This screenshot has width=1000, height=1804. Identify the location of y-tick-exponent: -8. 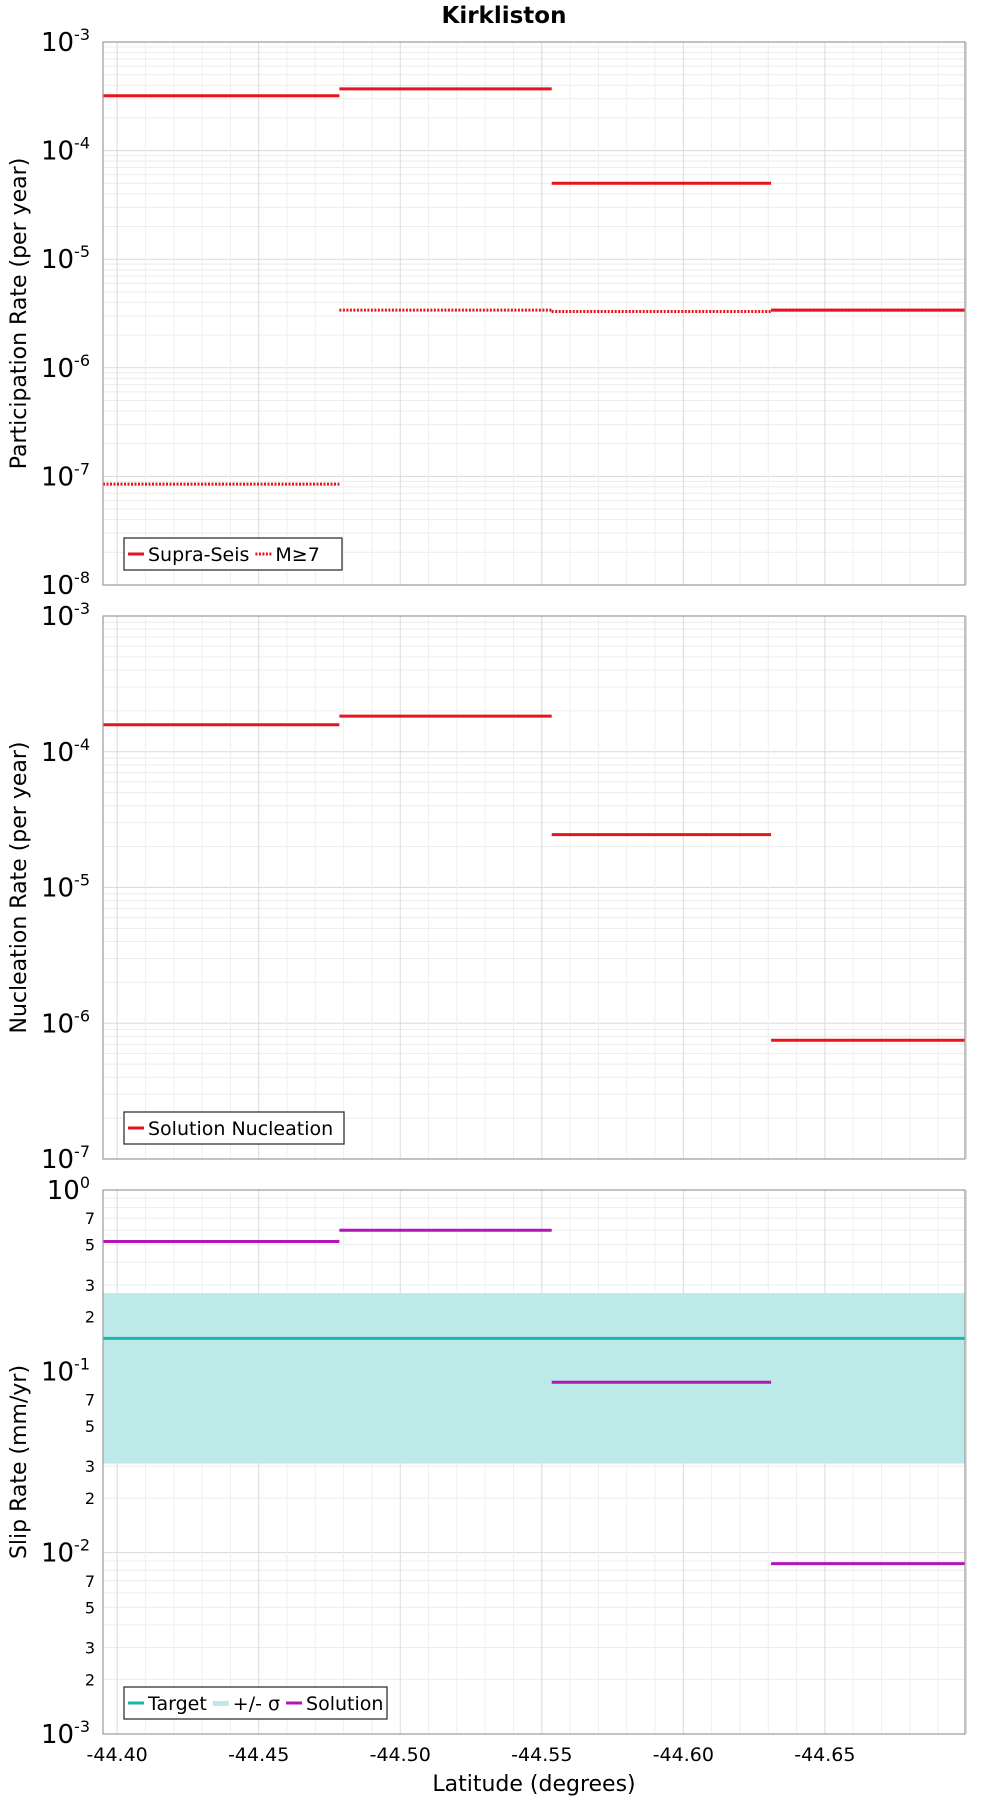
(82, 577).